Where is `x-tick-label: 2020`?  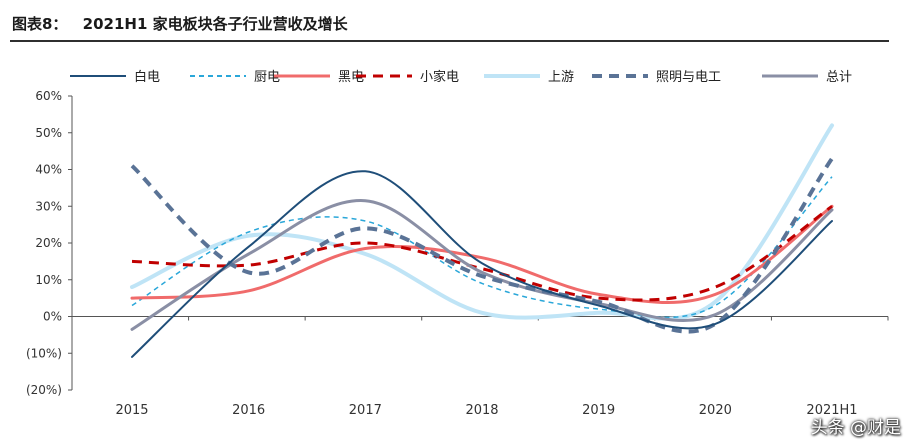 x-tick-label: 2020 is located at coordinates (715, 410).